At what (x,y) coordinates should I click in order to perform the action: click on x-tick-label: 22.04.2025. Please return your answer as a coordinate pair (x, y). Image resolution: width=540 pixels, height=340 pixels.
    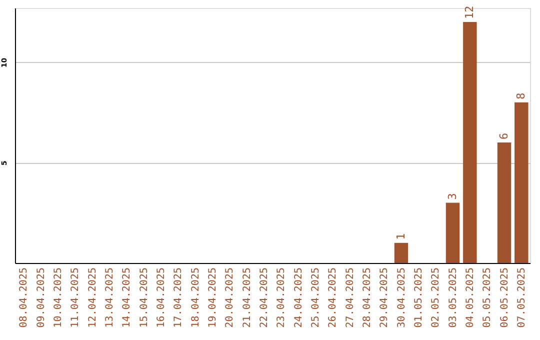
    Looking at the image, I should click on (264, 298).